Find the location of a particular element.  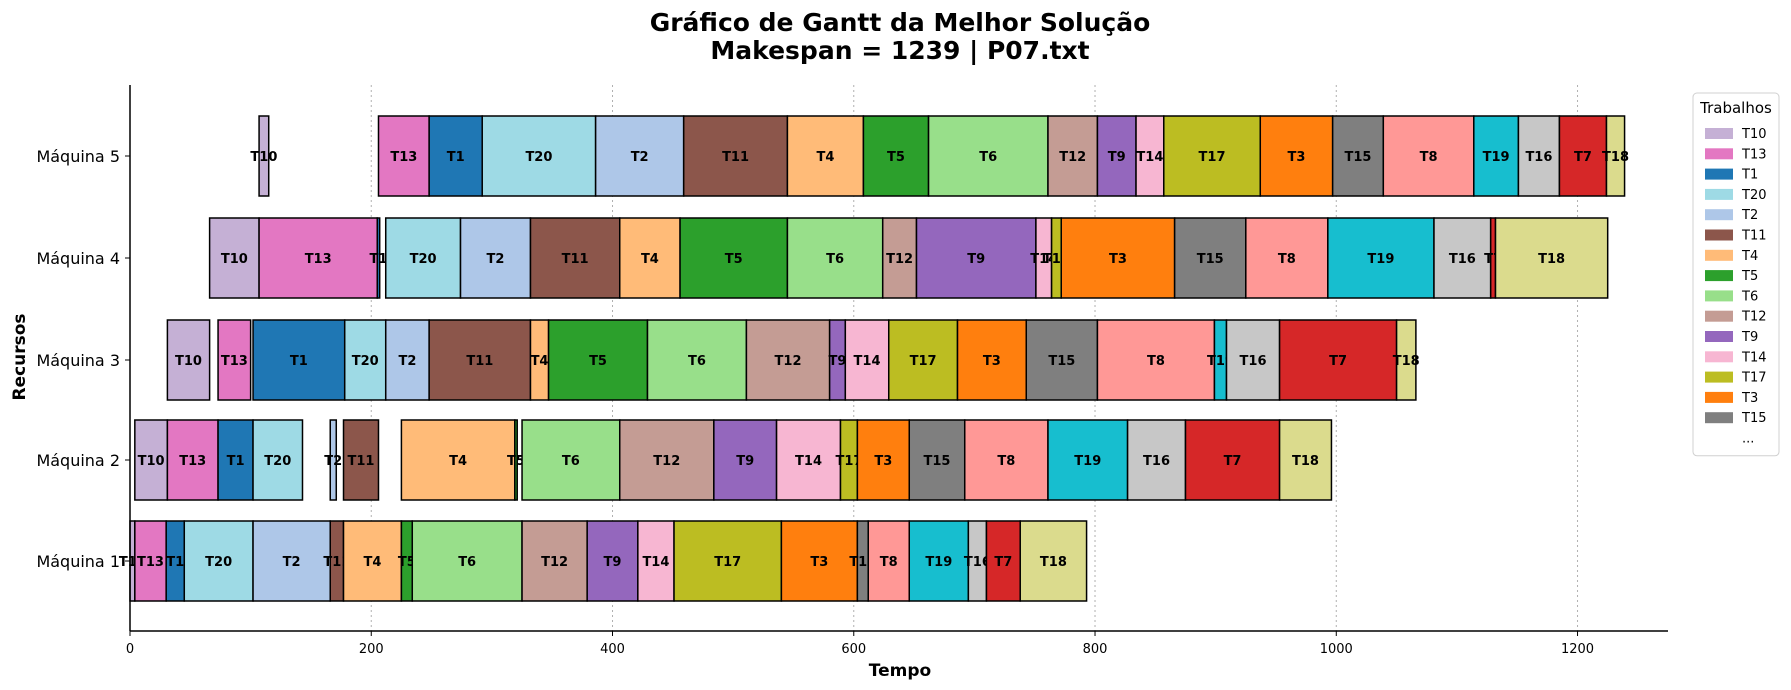

legend-label: T15 is located at coordinates (1753, 418).